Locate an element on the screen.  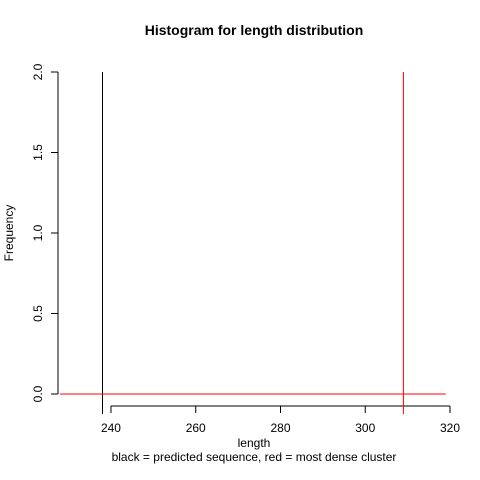
y-axis-title: Frequency is located at coordinates (9, 233).